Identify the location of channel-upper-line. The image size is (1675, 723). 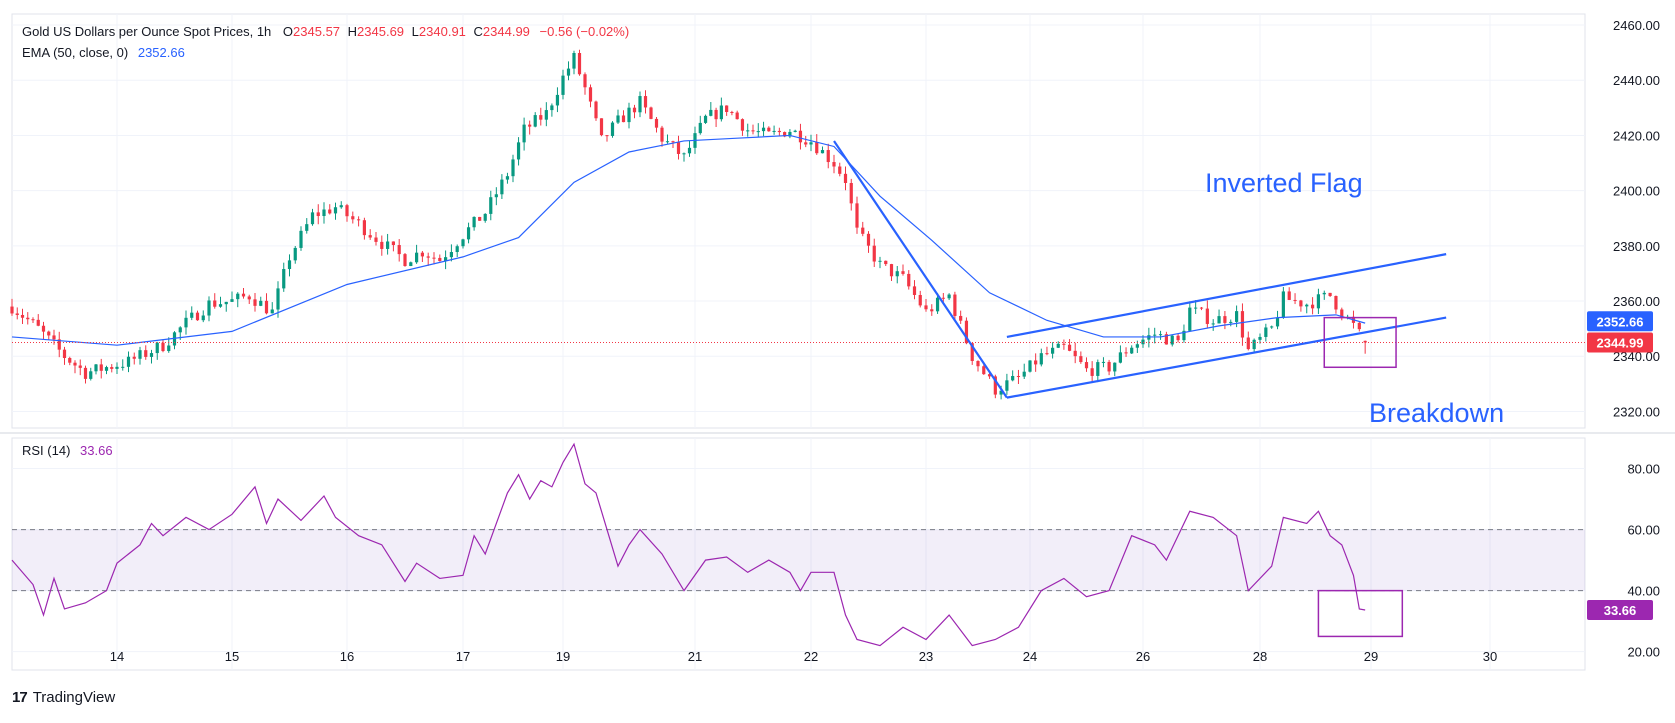
(1226, 296).